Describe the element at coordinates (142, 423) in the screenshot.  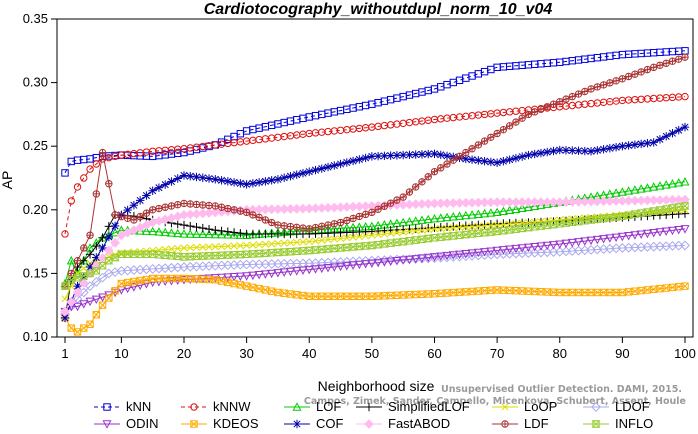
I see `legend-label: ODIN` at that location.